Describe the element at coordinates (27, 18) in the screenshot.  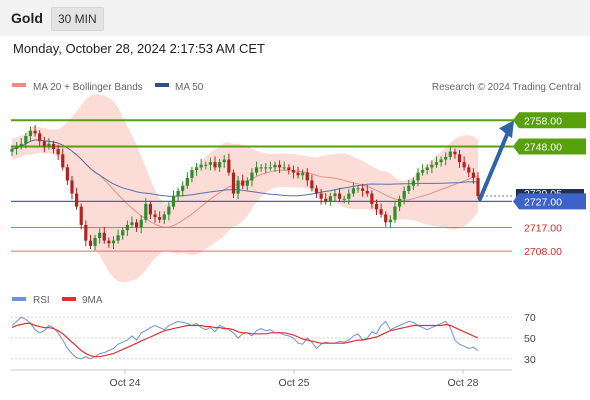
I see `instrument-name: Gold` at that location.